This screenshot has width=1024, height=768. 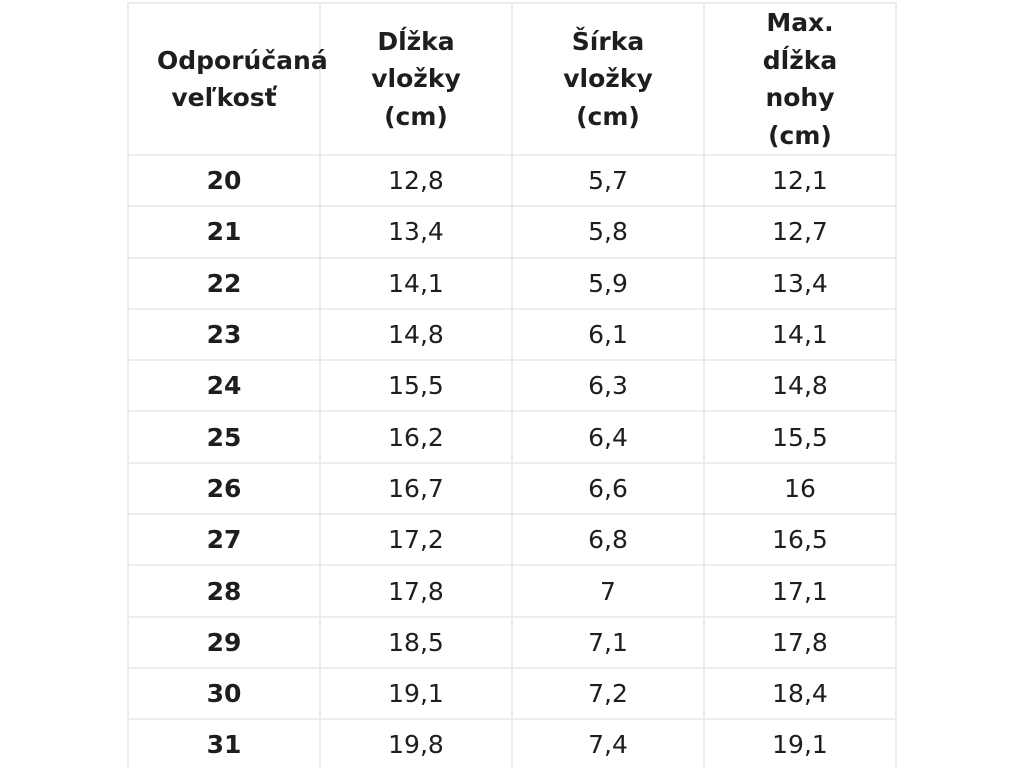 What do you see at coordinates (608, 437) in the screenshot?
I see `value-cell: 6,4` at bounding box center [608, 437].